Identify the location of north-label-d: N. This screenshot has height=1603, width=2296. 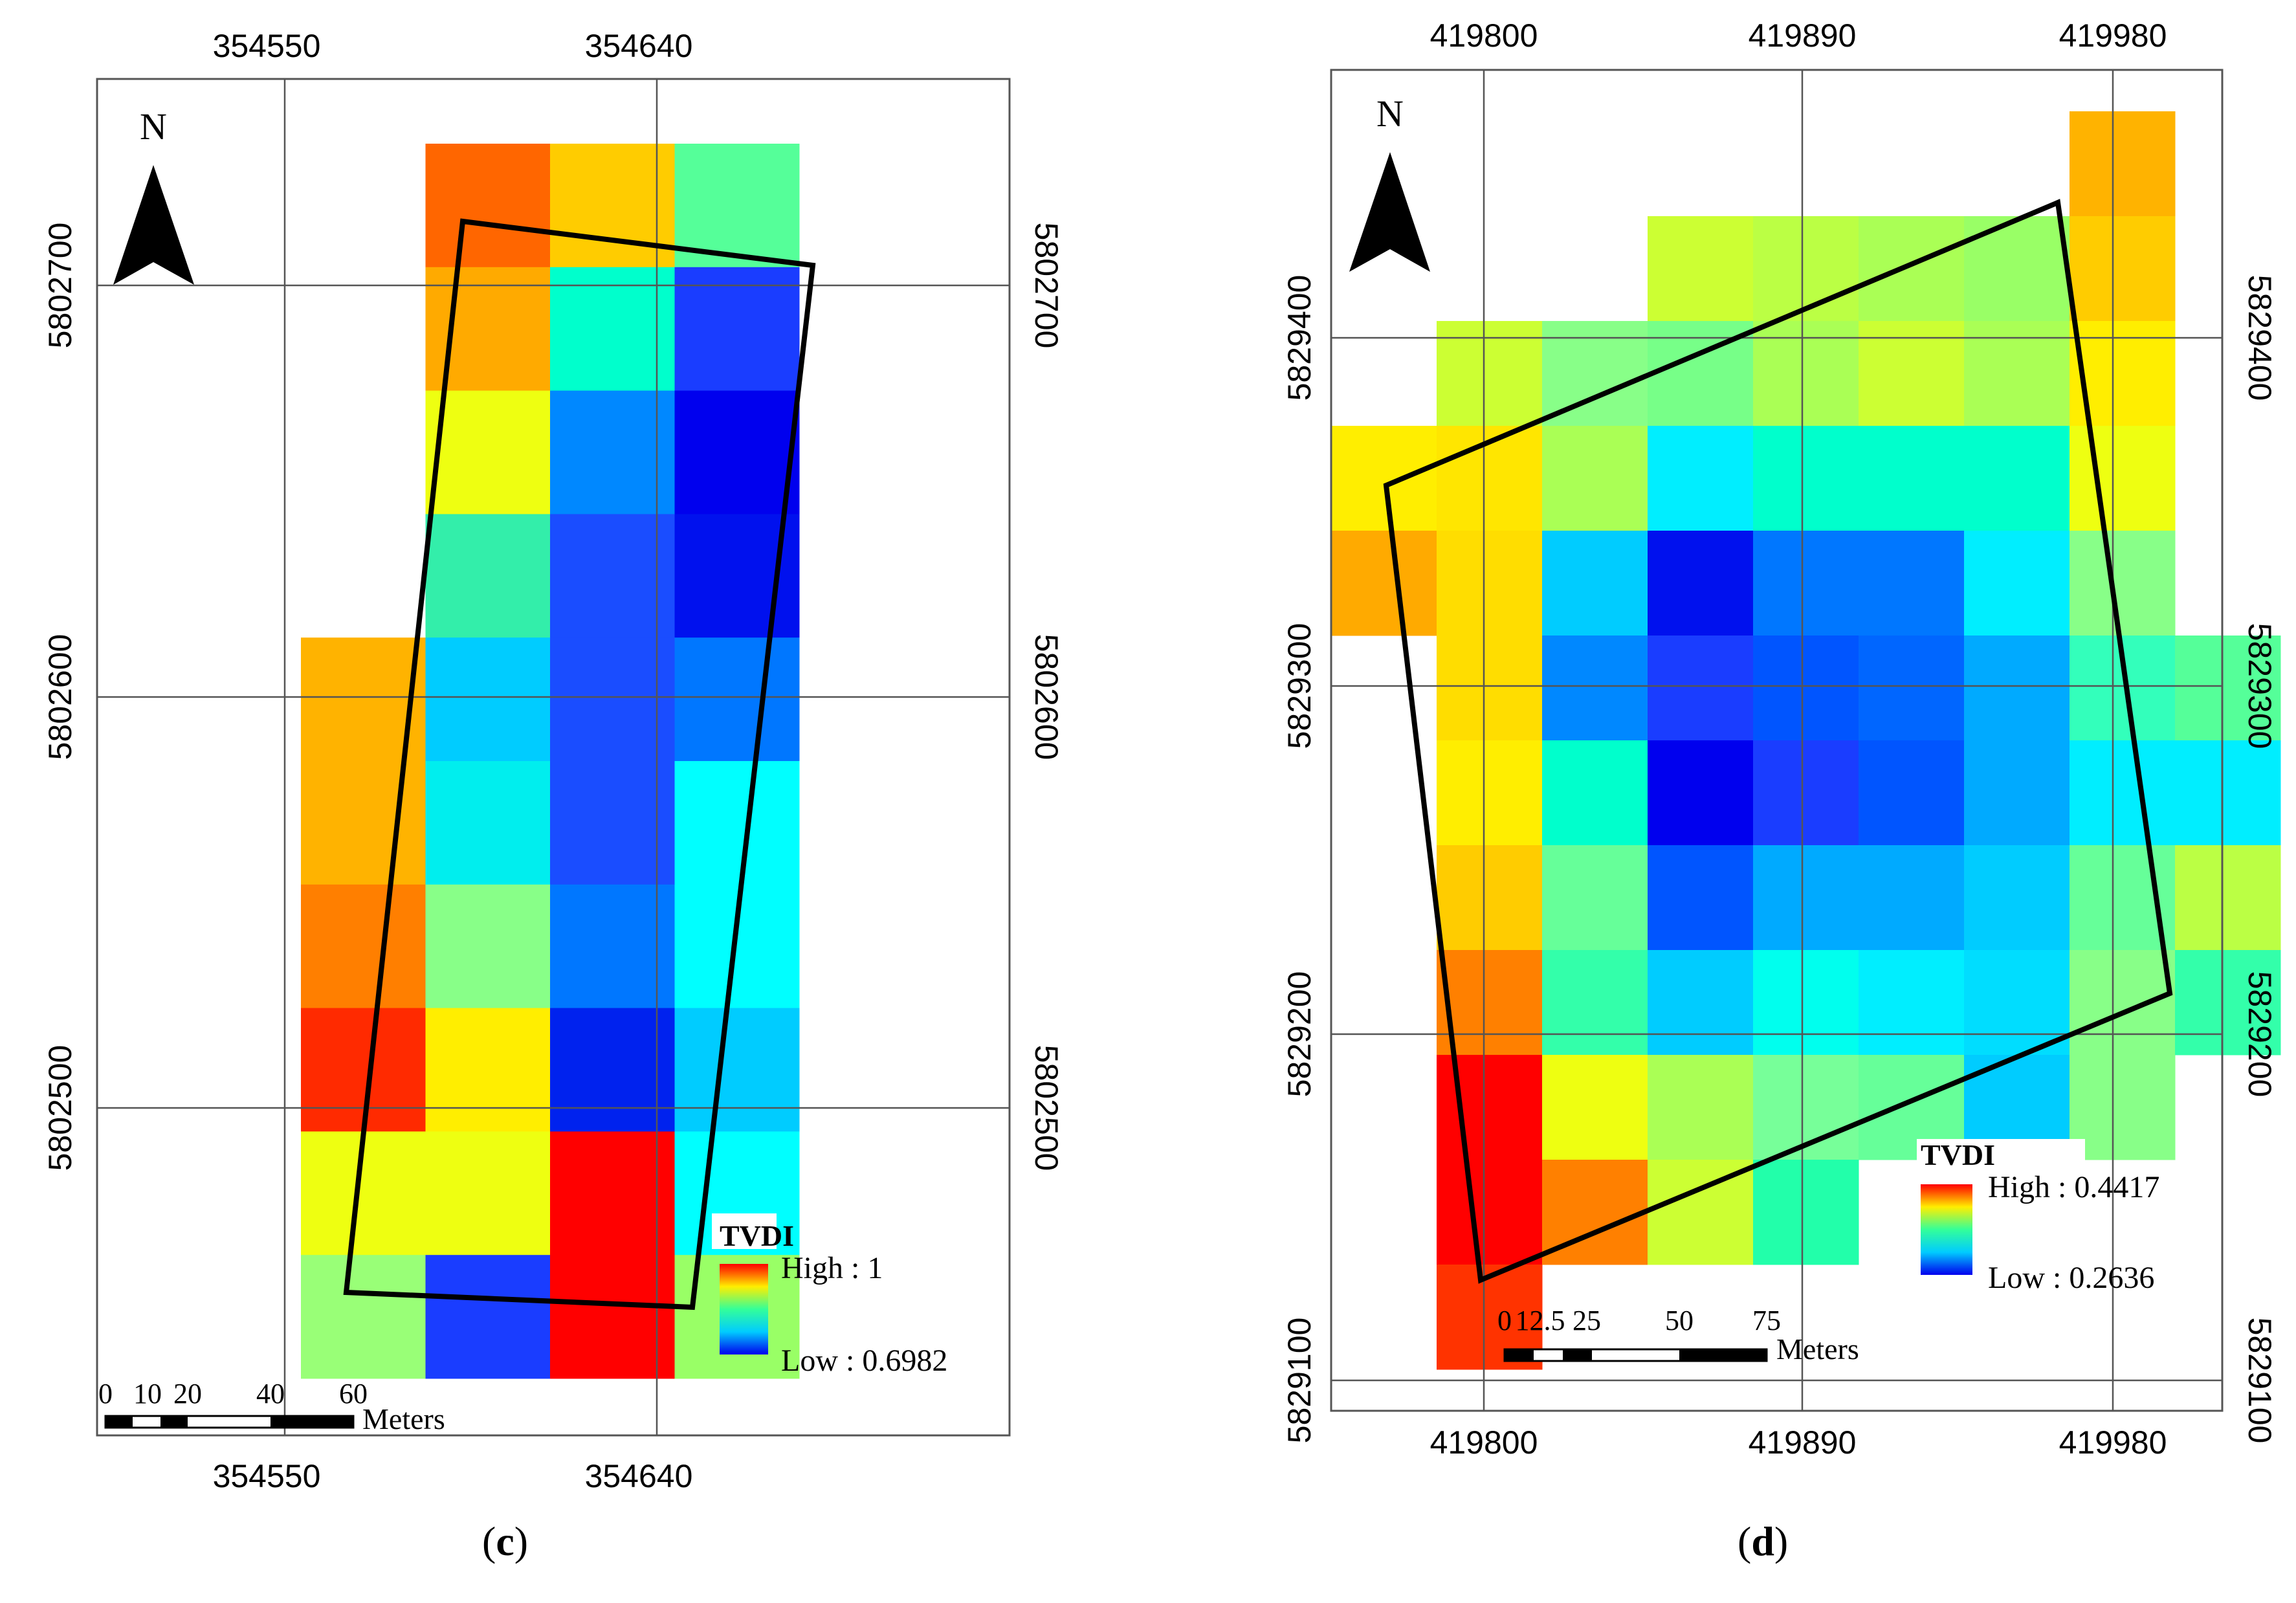
(1390, 114).